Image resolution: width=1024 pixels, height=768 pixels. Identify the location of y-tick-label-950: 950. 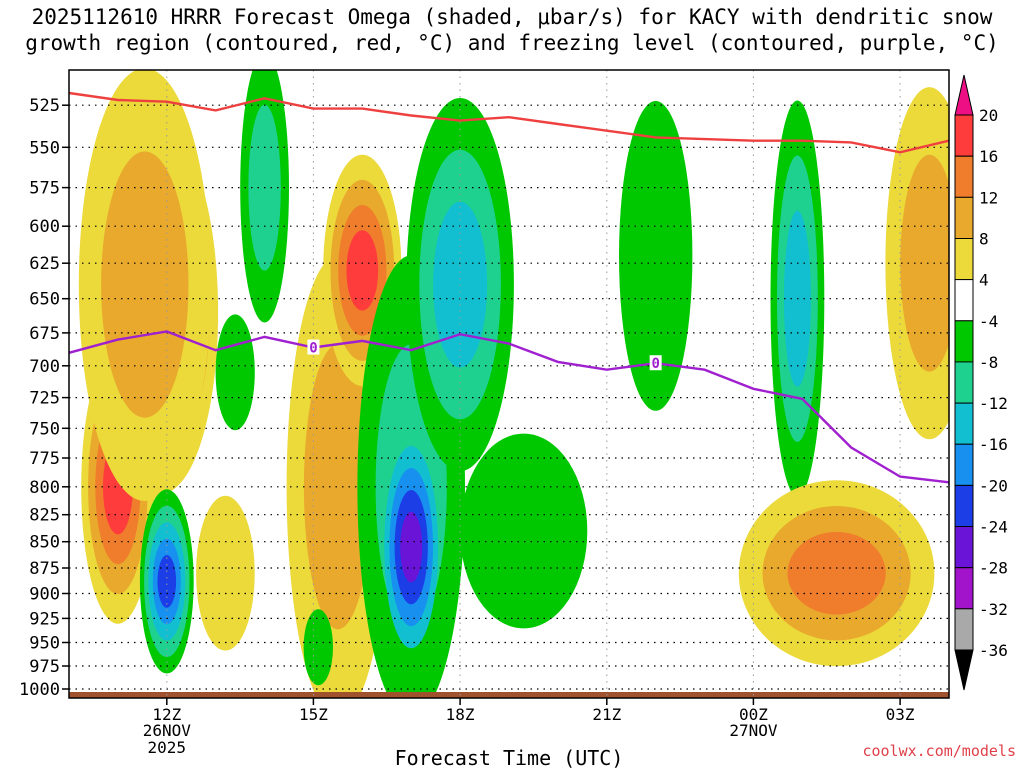
(44, 644).